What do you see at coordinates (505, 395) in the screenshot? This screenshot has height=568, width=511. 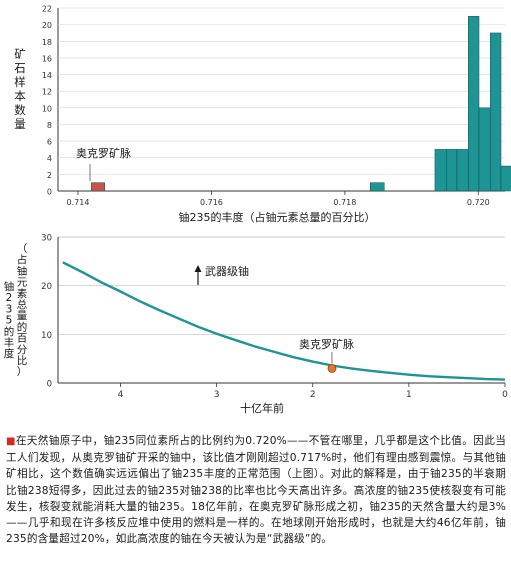 I see `bottom-x-tick-label: 0` at bounding box center [505, 395].